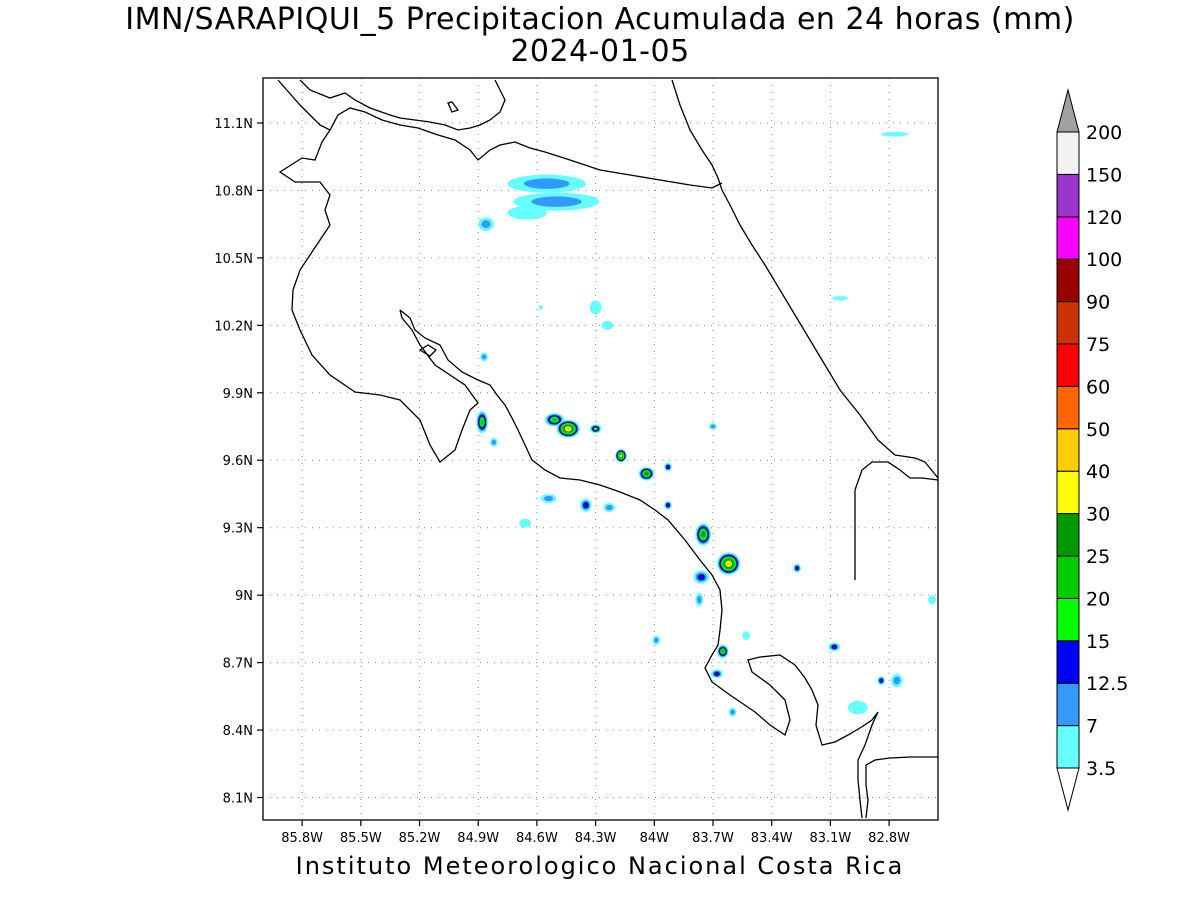 The height and width of the screenshot is (900, 1200). What do you see at coordinates (238, 664) in the screenshot?
I see `lat-tick-label: 8.7N` at bounding box center [238, 664].